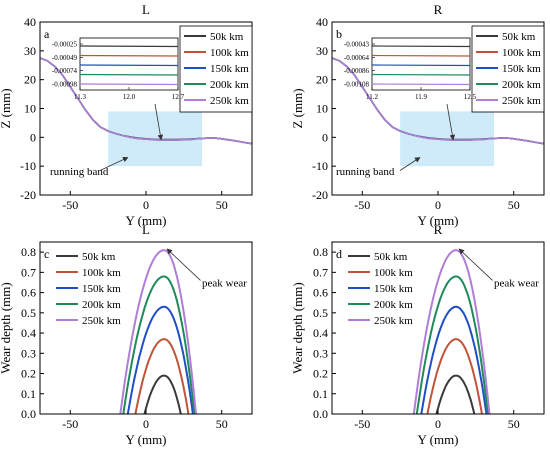  I want to click on inset-x-tick-label: 11.3, so click(80, 97).